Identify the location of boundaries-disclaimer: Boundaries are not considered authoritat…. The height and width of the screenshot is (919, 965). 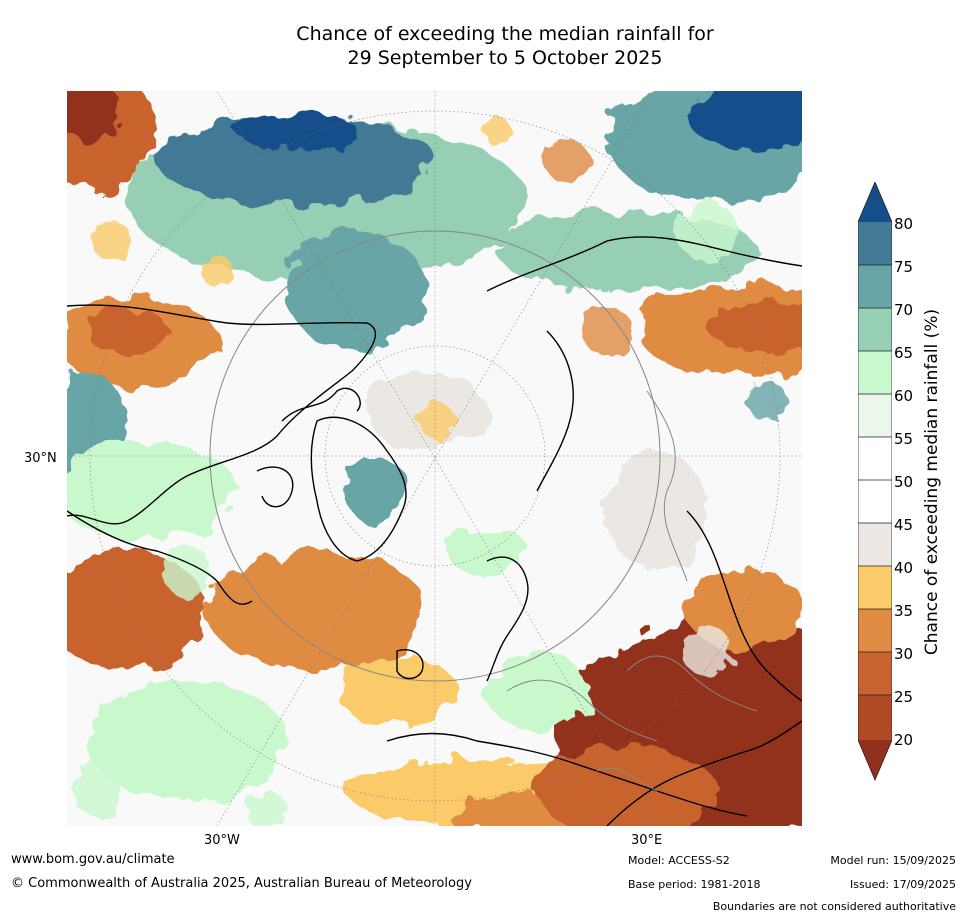
(834, 906).